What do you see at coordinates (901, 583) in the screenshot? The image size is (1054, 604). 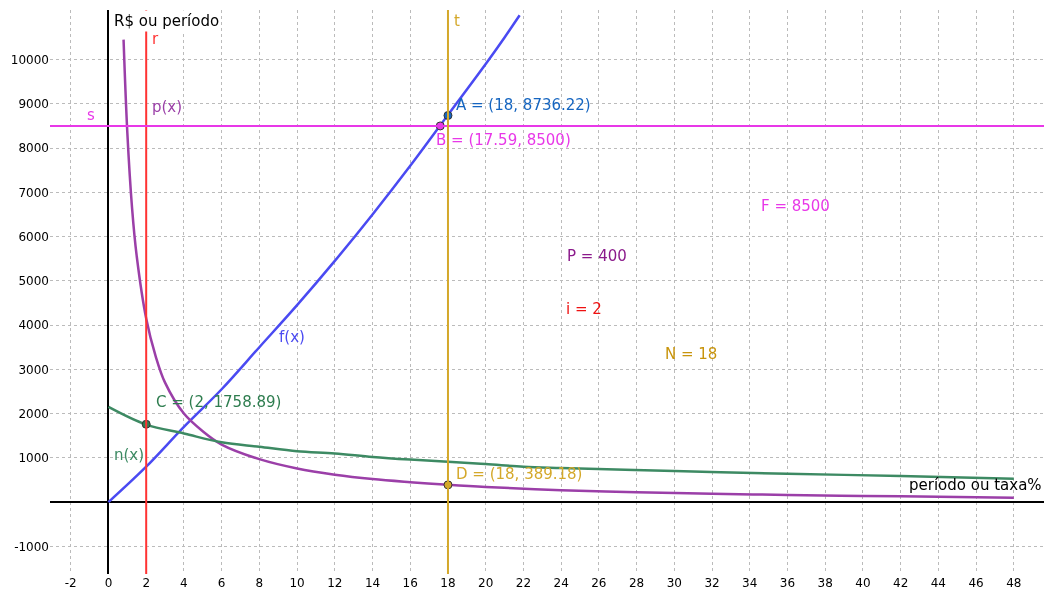 I see `x-tick-label: 42` at bounding box center [901, 583].